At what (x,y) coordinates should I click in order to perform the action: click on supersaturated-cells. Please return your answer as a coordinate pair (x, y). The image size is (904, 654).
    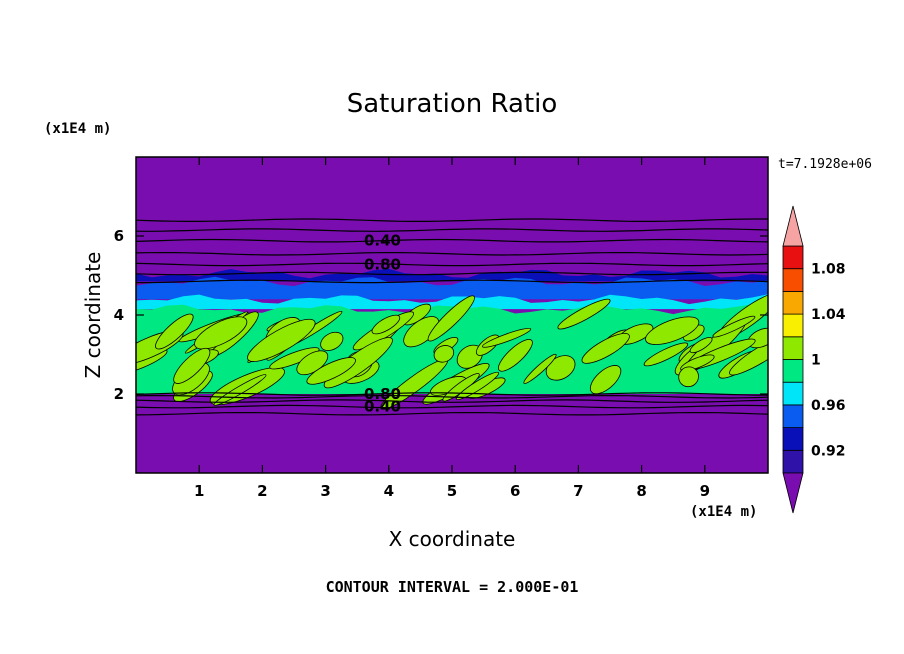
    Looking at the image, I should click on (452, 351).